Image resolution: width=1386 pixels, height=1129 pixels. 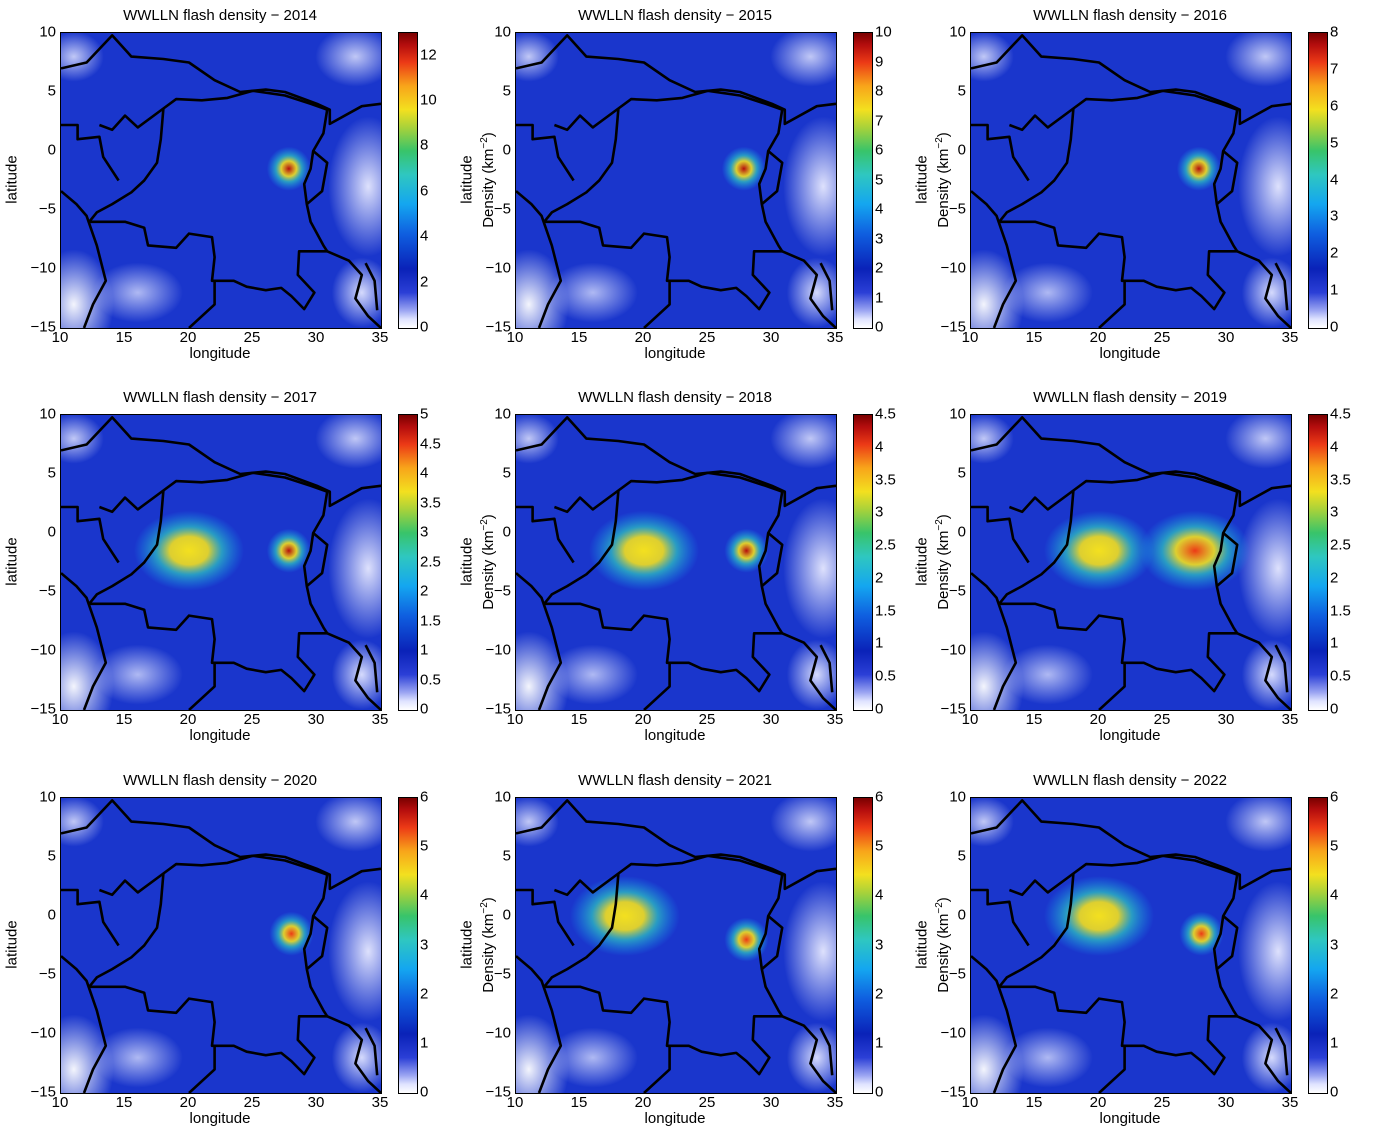 I want to click on colorbar-tick-label: 2.5, so click(x=885, y=545).